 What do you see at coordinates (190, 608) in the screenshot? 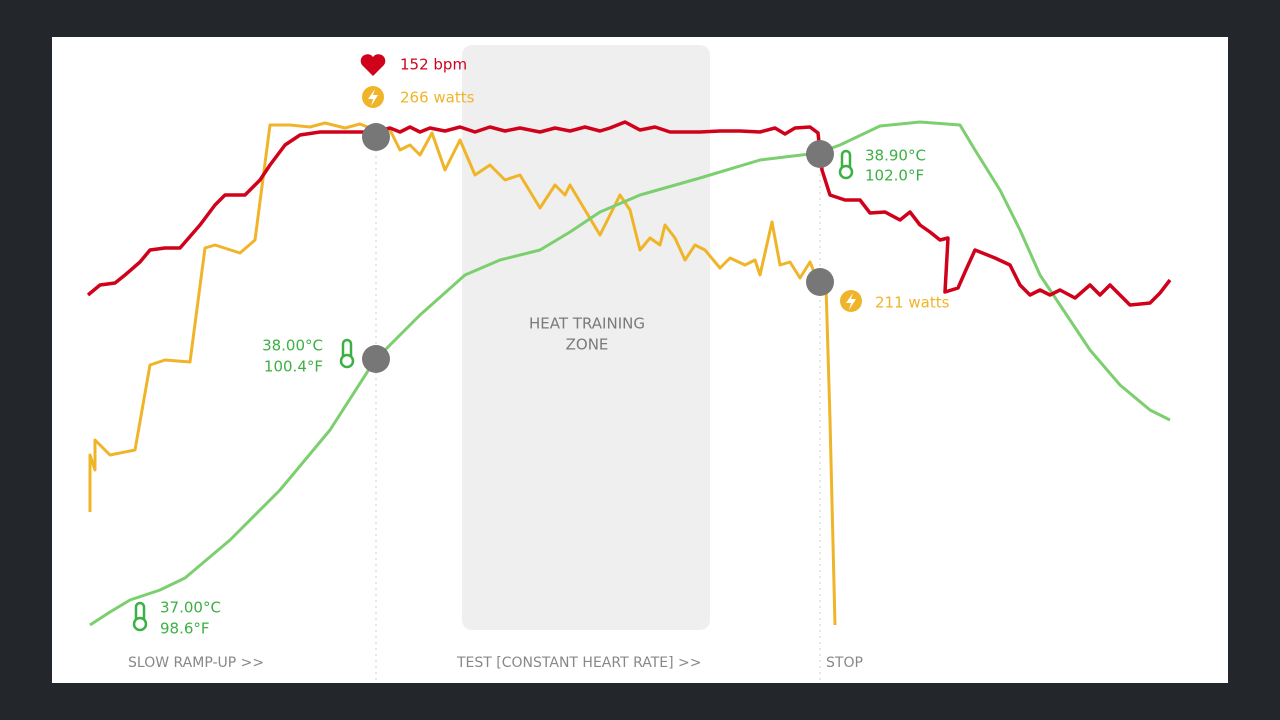
I see `annotation: 37.00°C` at bounding box center [190, 608].